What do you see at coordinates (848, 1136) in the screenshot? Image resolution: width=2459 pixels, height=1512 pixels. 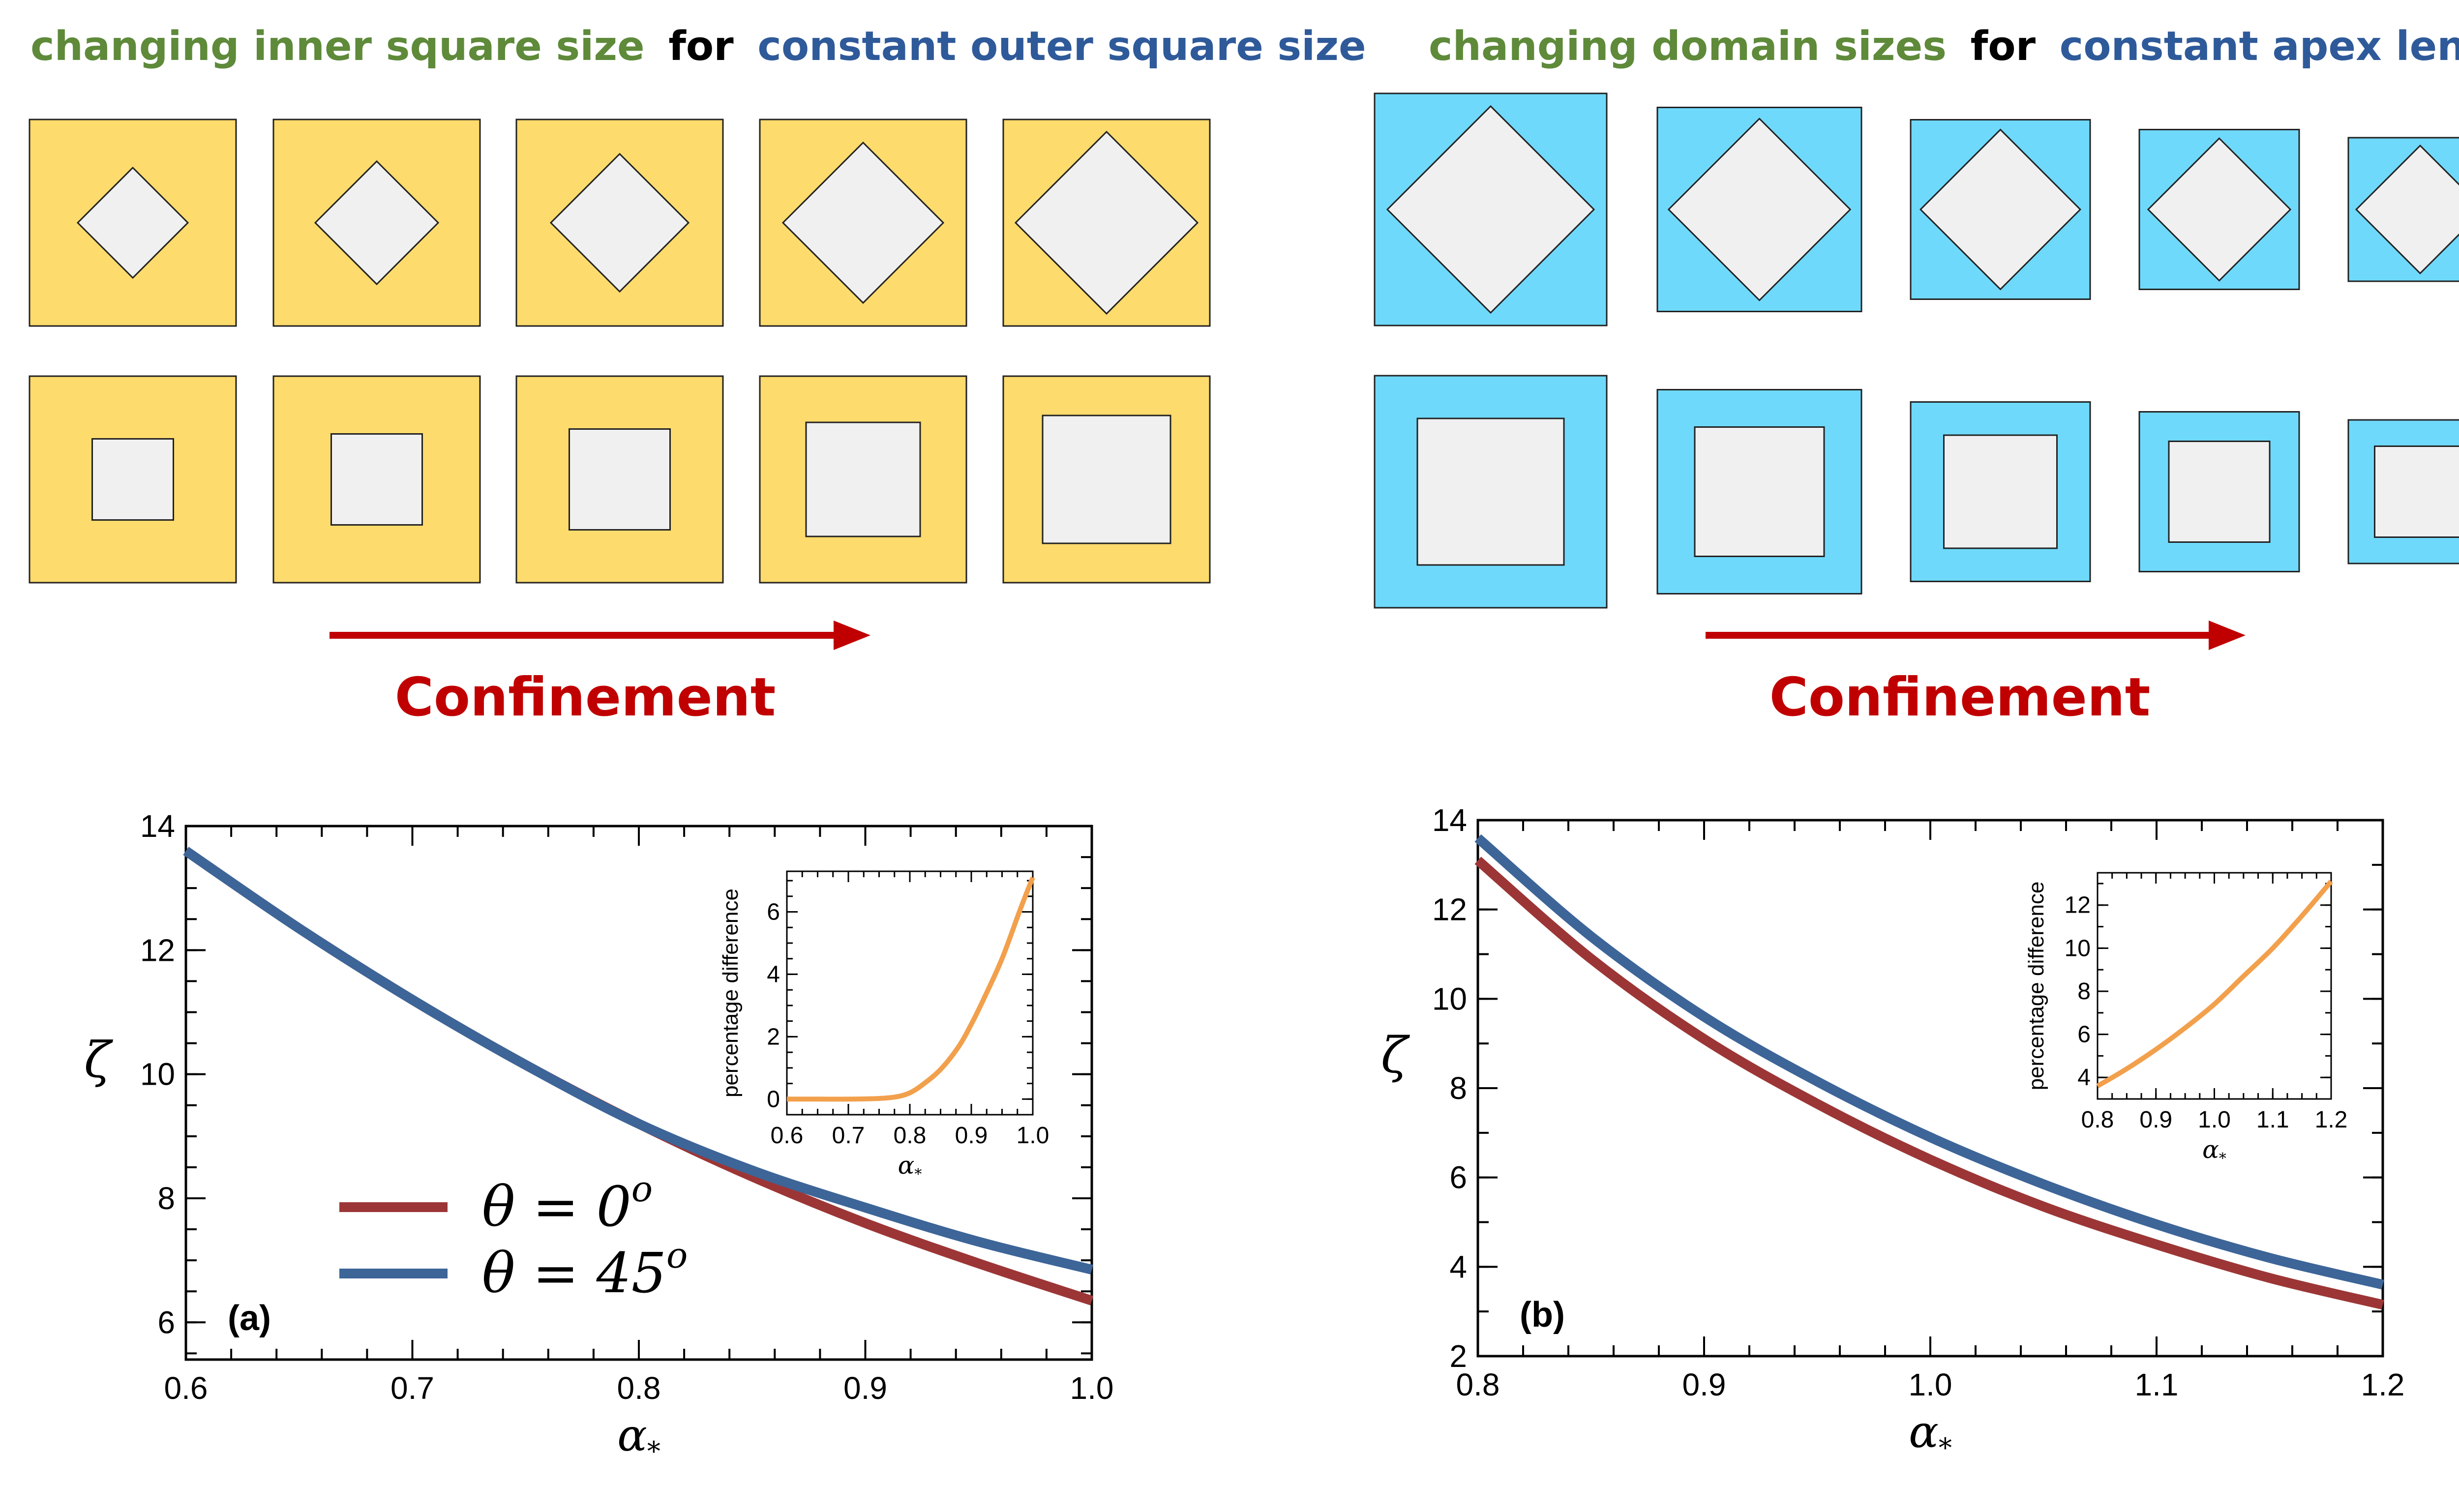 I see `inset-x-tick-label: 0.7` at bounding box center [848, 1136].